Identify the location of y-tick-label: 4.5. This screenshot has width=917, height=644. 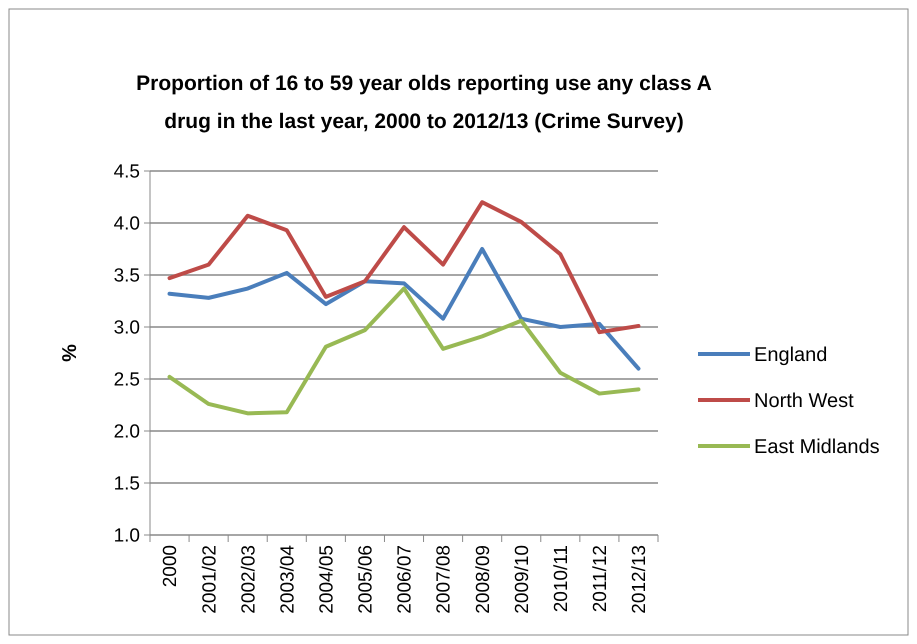
(127, 172).